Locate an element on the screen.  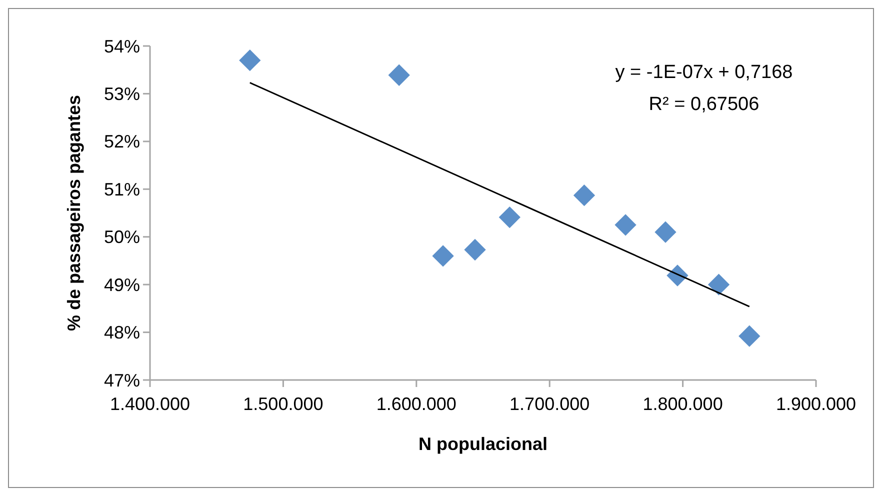
y-tick-label: 51% is located at coordinates (122, 189).